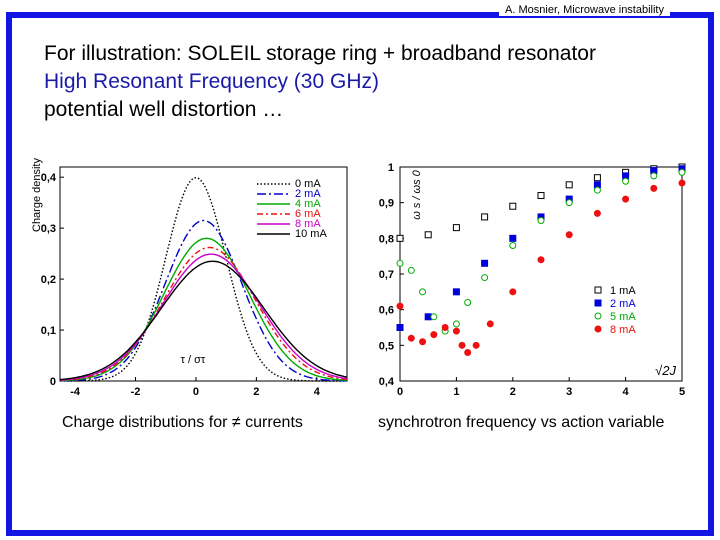 This screenshot has height=540, width=720. I want to click on x-tick-label: 3, so click(569, 390).